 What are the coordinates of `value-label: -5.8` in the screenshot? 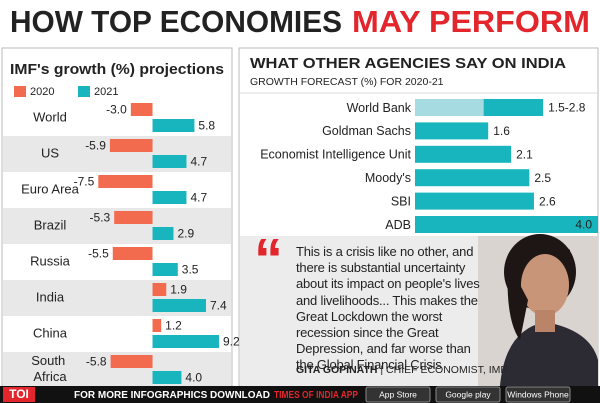 It's located at (96, 362).